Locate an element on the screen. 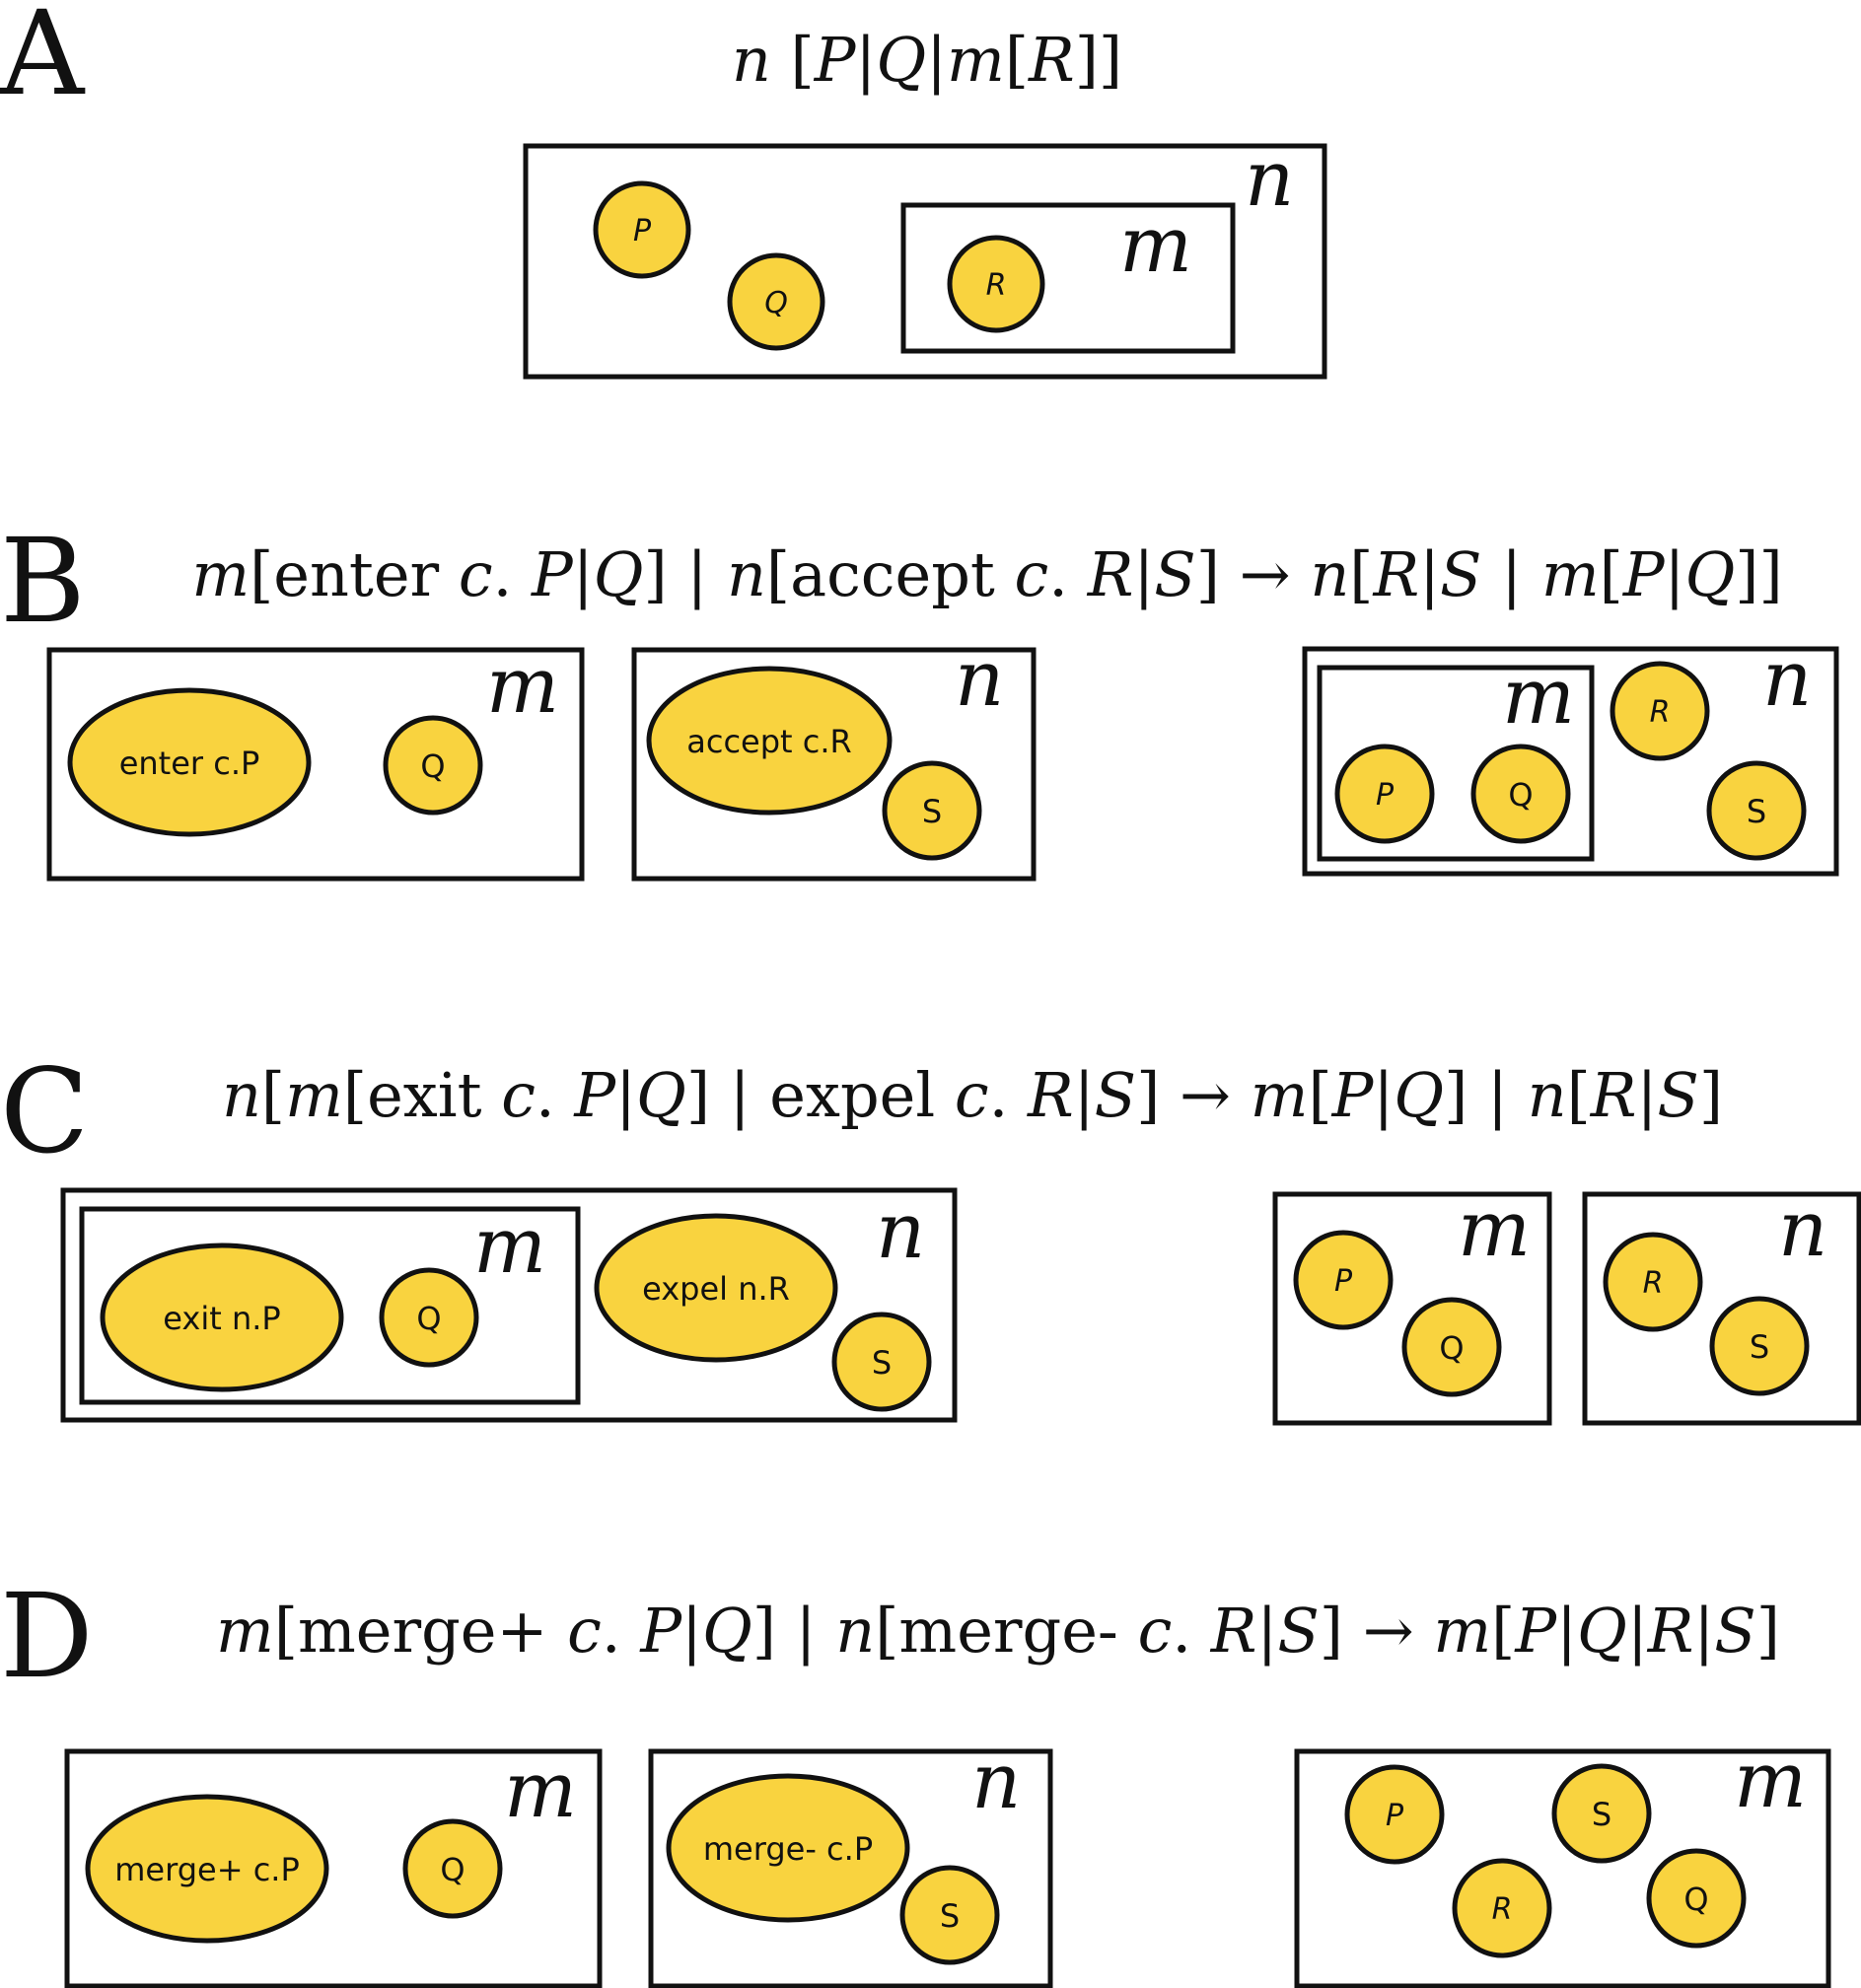  process-exit: exit n.P is located at coordinates (222, 1317).